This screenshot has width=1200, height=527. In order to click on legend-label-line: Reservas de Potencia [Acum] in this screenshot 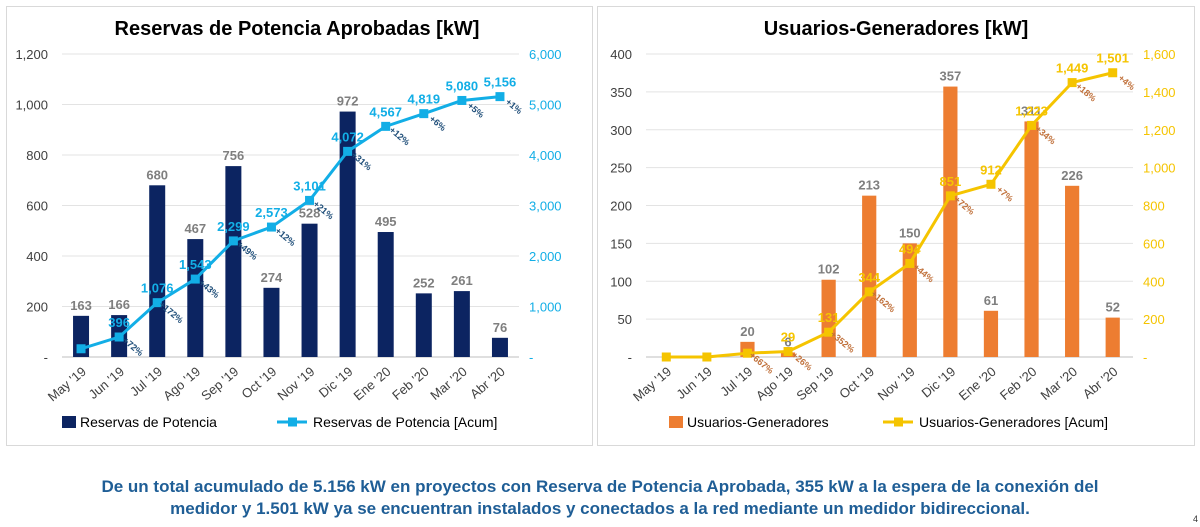, I will do `click(405, 422)`.